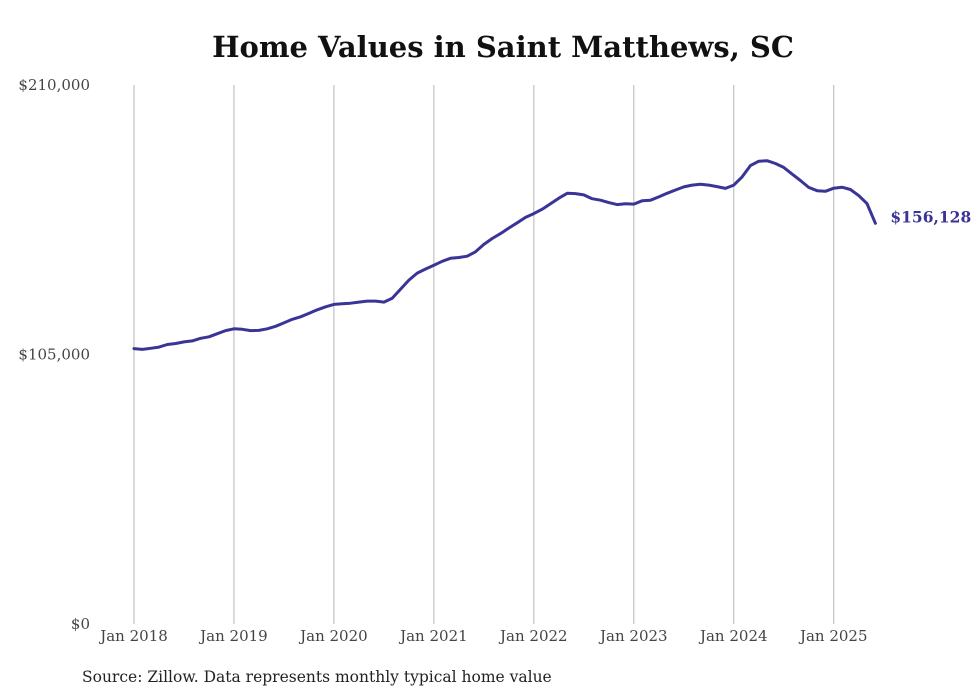  I want to click on x-tick-label: Jan 2022, so click(533, 636).